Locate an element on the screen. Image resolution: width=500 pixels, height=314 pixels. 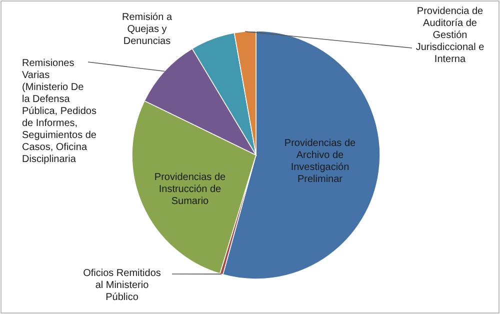
slice-label: Providencia de Auditoría de Gestión Jurisdiccional e Interna is located at coordinates (450, 35).